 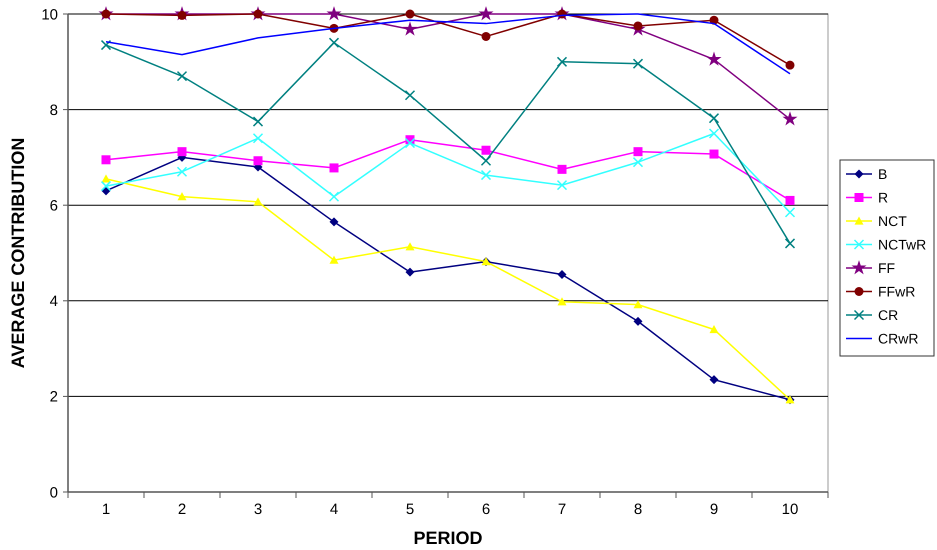 What do you see at coordinates (106, 509) in the screenshot?
I see `x-tick-label: 1` at bounding box center [106, 509].